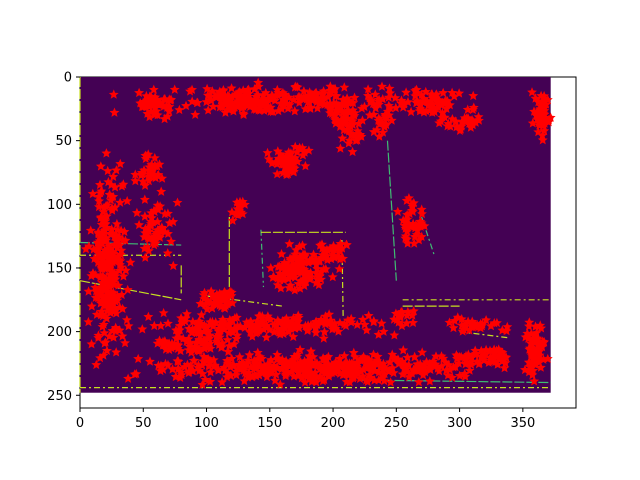  Describe the element at coordinates (396, 423) in the screenshot. I see `x-tick-label: 250` at that location.